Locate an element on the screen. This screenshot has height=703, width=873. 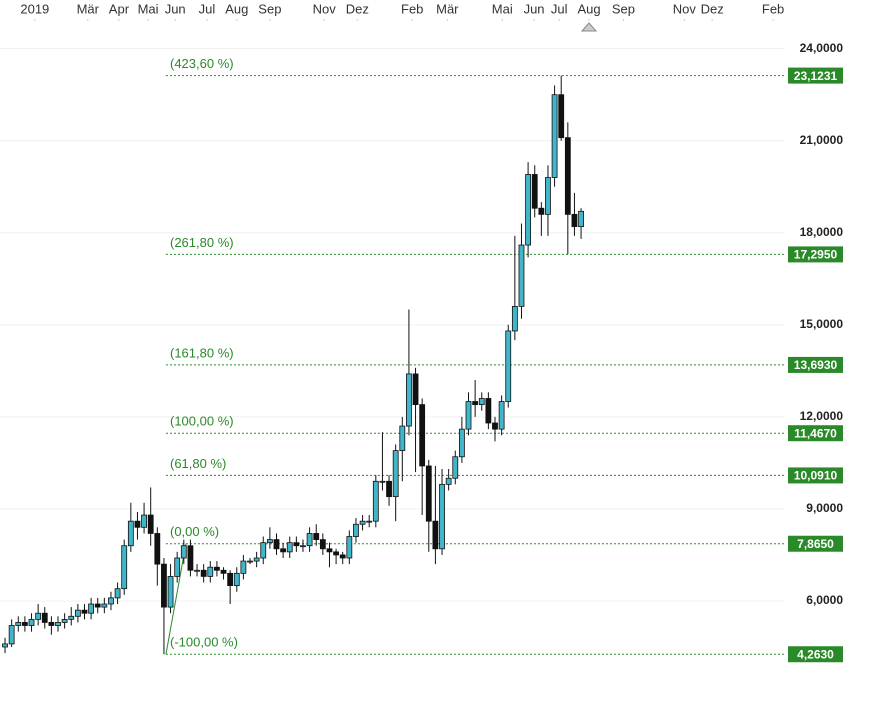
fib-value-label: 4,2630 is located at coordinates (815, 654).